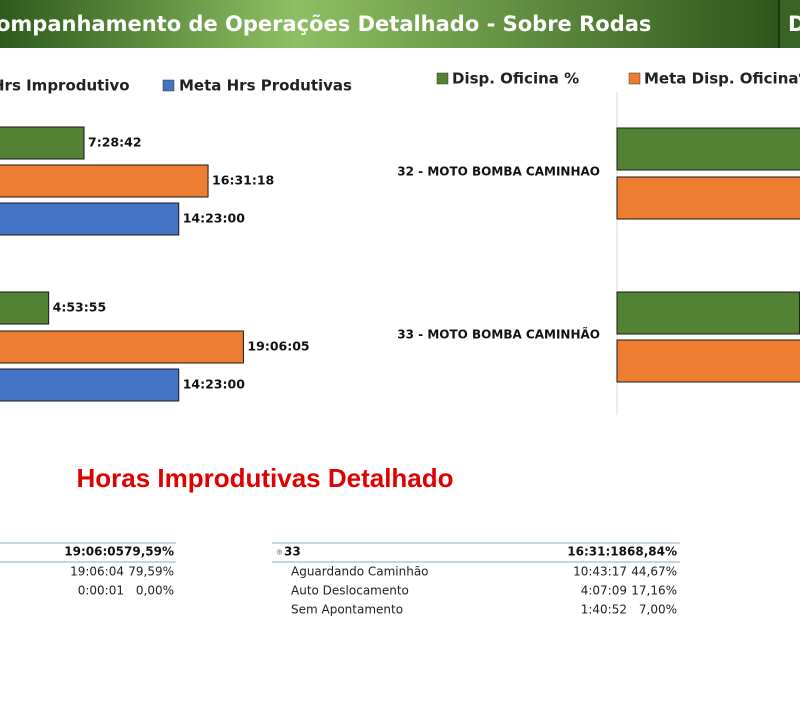 The width and height of the screenshot is (800, 703). What do you see at coordinates (604, 610) in the screenshot?
I see `table-cell: 1:40:52` at bounding box center [604, 610].